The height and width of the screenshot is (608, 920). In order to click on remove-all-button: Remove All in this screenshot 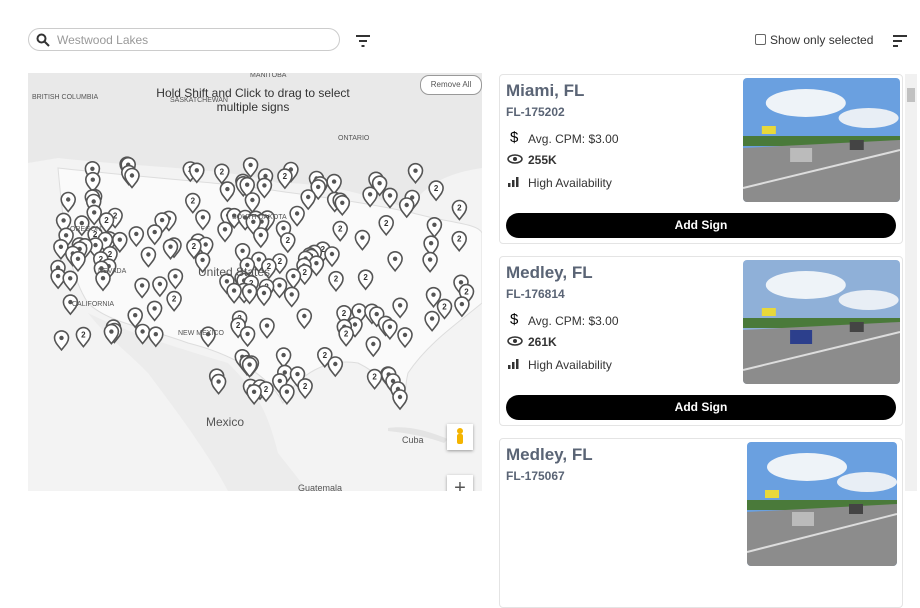, I will do `click(451, 85)`.